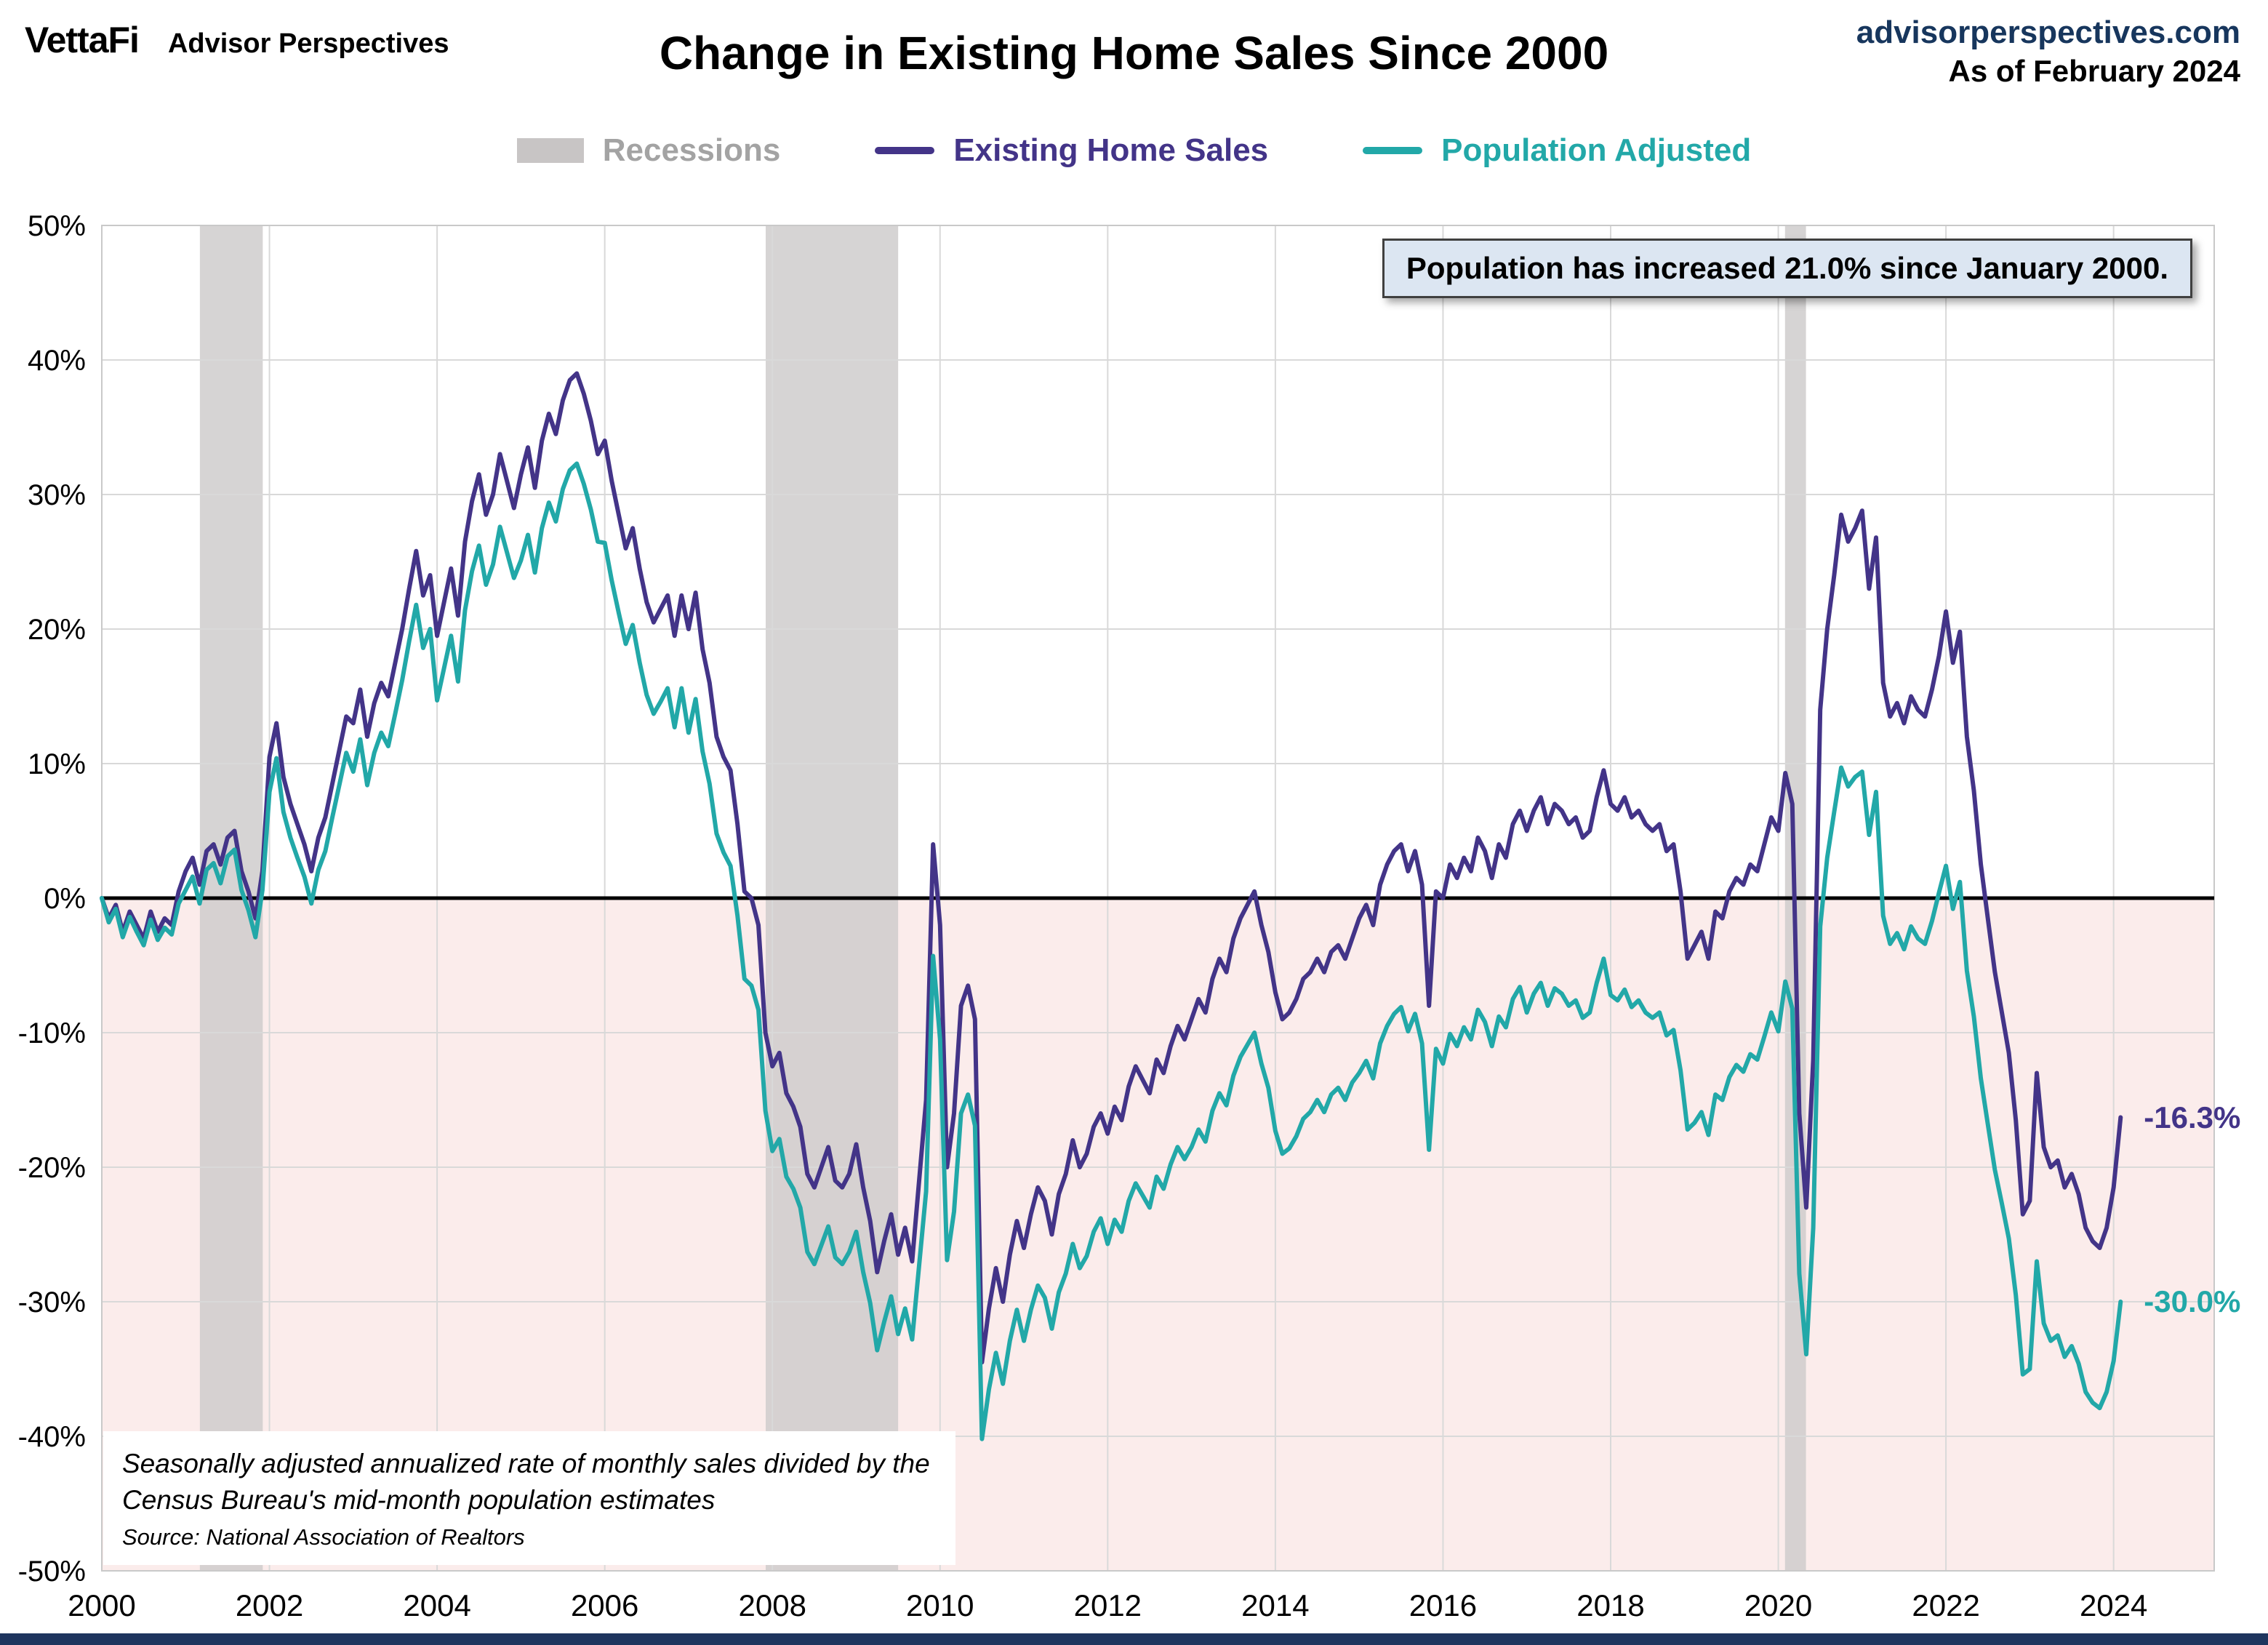 The image size is (2268, 1645). I want to click on page-title: Change in Existing Home Sales Since 2000, so click(1134, 53).